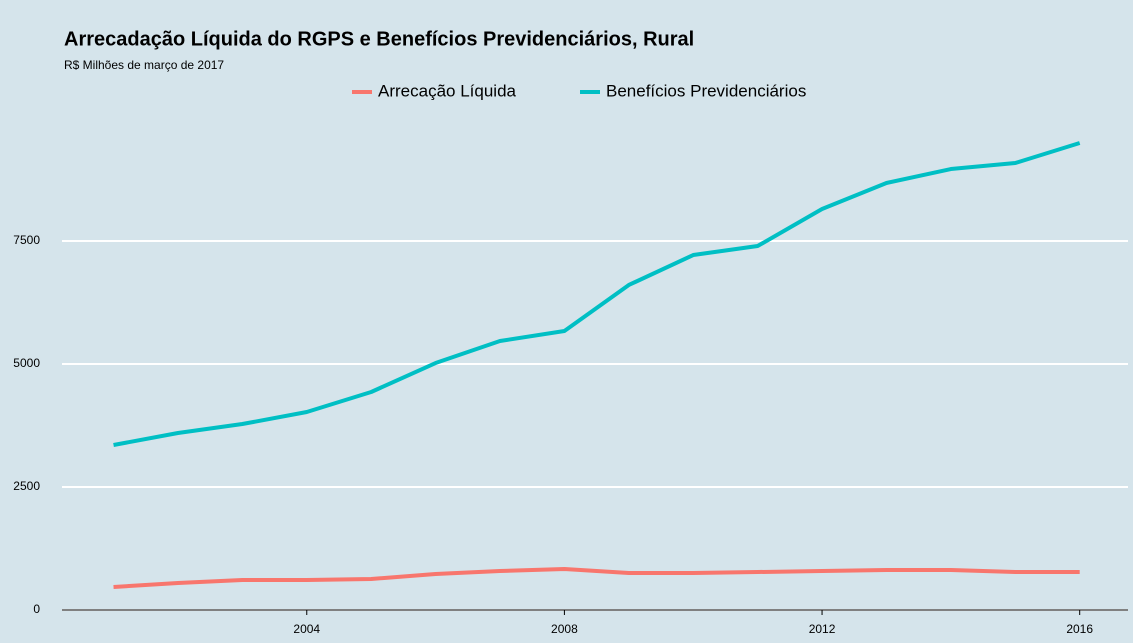 This screenshot has height=643, width=1133. I want to click on y-tick-label: 2500, so click(26, 486).